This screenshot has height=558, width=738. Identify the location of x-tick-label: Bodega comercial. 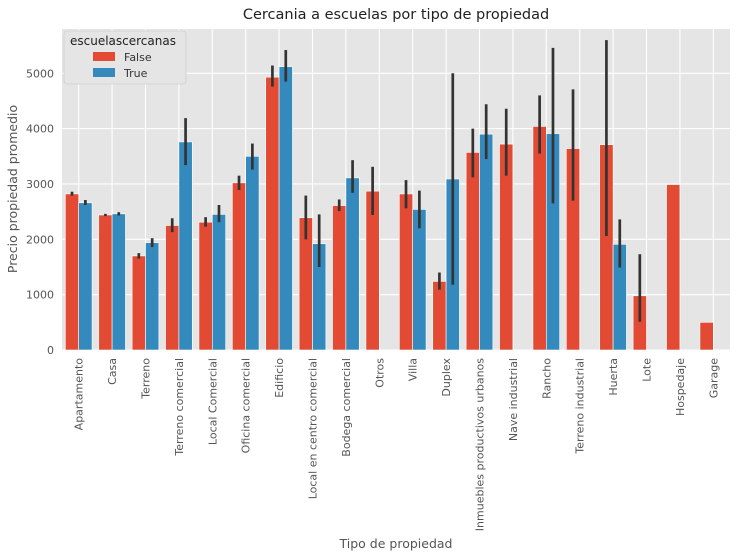
(346, 407).